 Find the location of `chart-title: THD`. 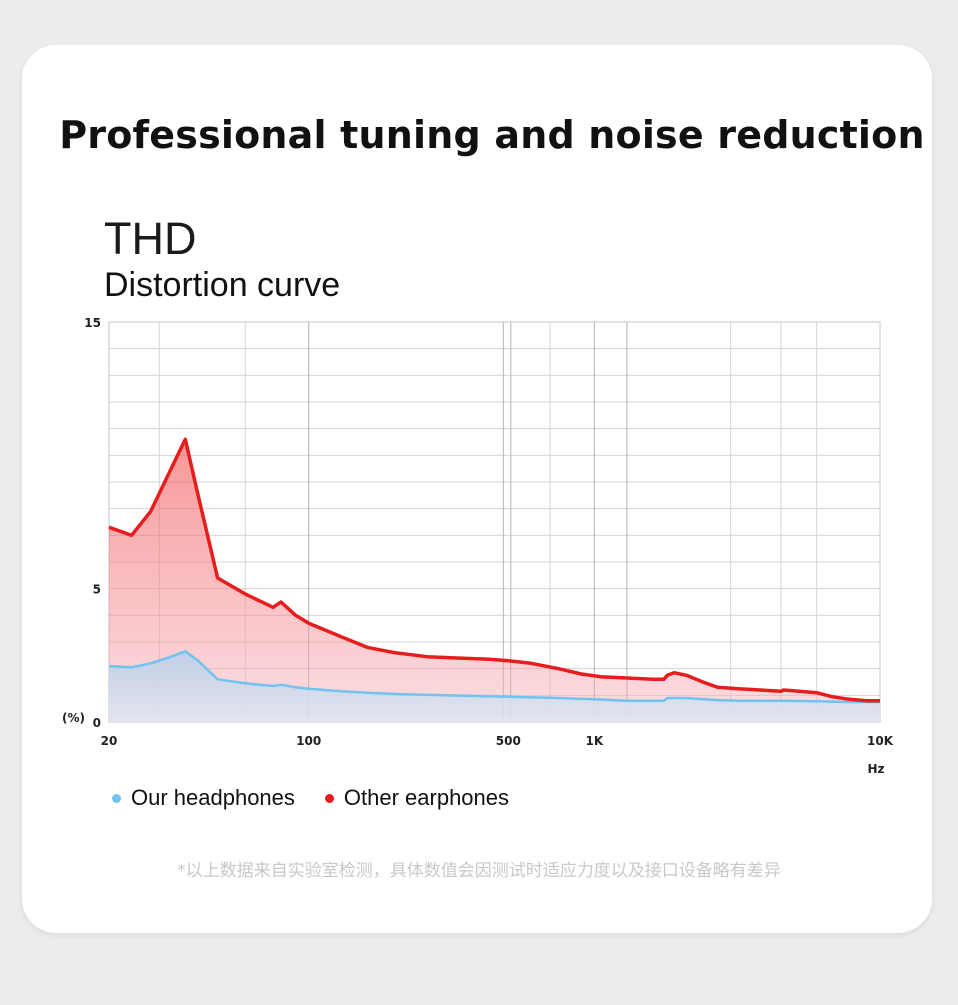

chart-title: THD is located at coordinates (150, 238).